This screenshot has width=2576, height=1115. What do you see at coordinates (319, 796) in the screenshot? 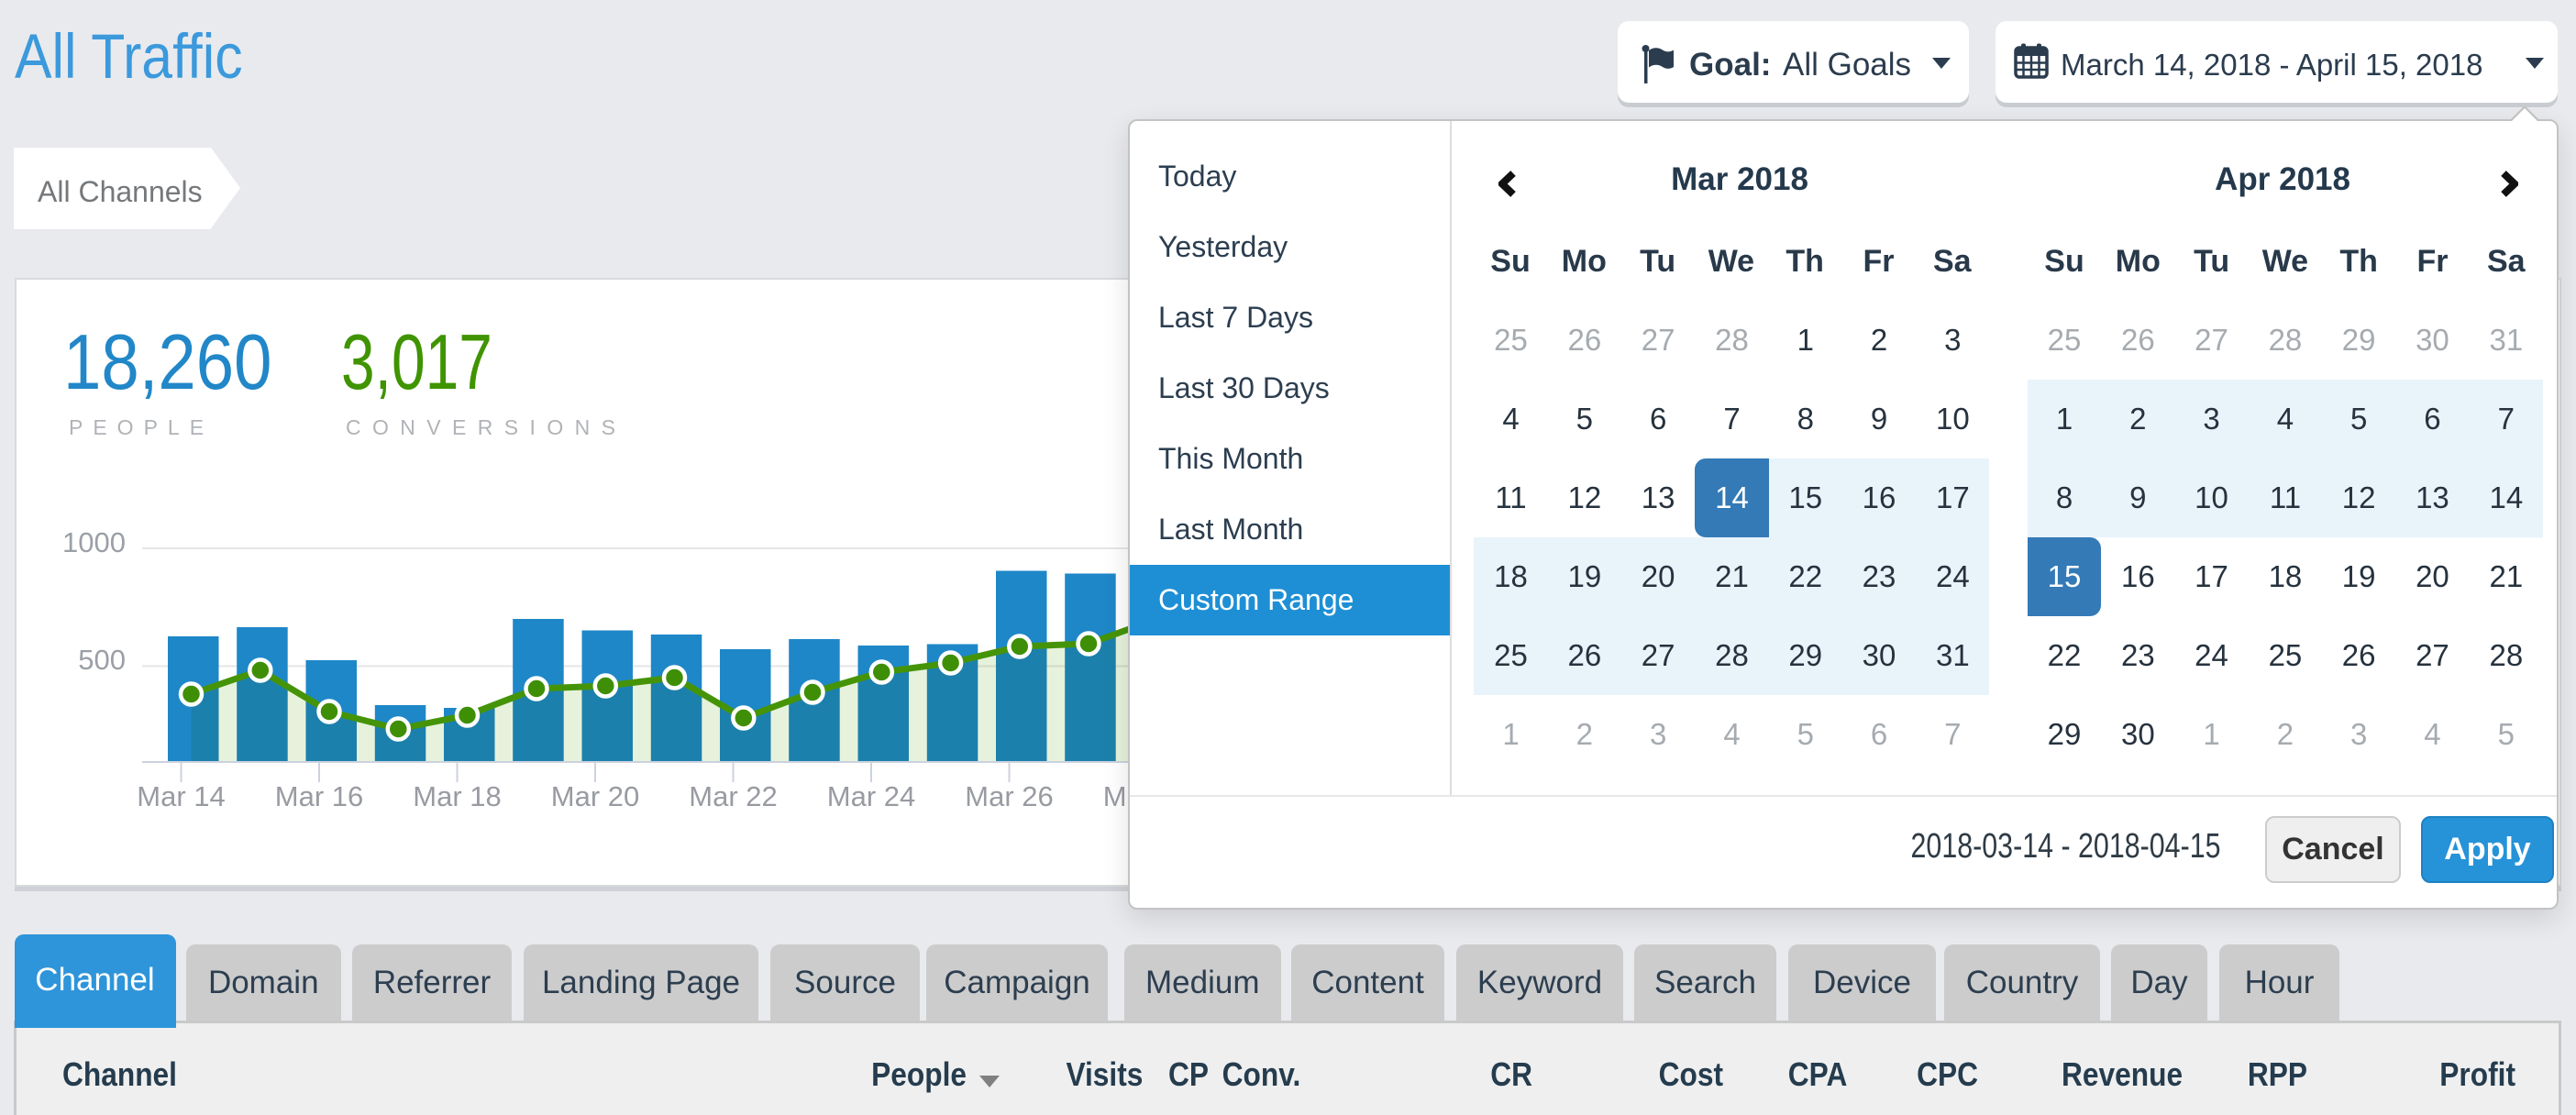
I see `svg-text: Mar 16` at bounding box center [319, 796].